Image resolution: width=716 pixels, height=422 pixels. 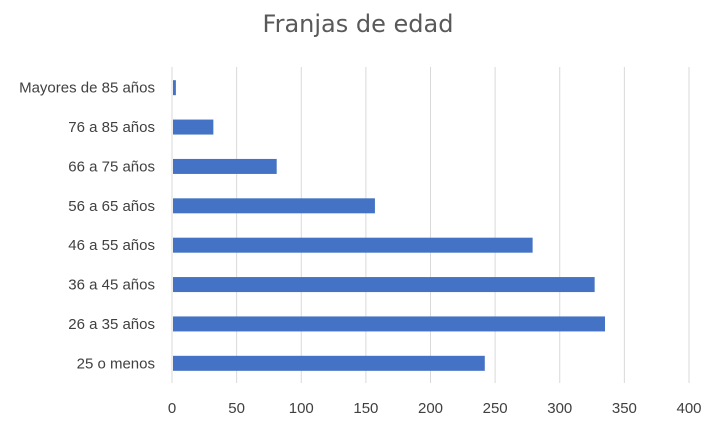 What do you see at coordinates (301, 408) in the screenshot?
I see `x-tick-label: 100` at bounding box center [301, 408].